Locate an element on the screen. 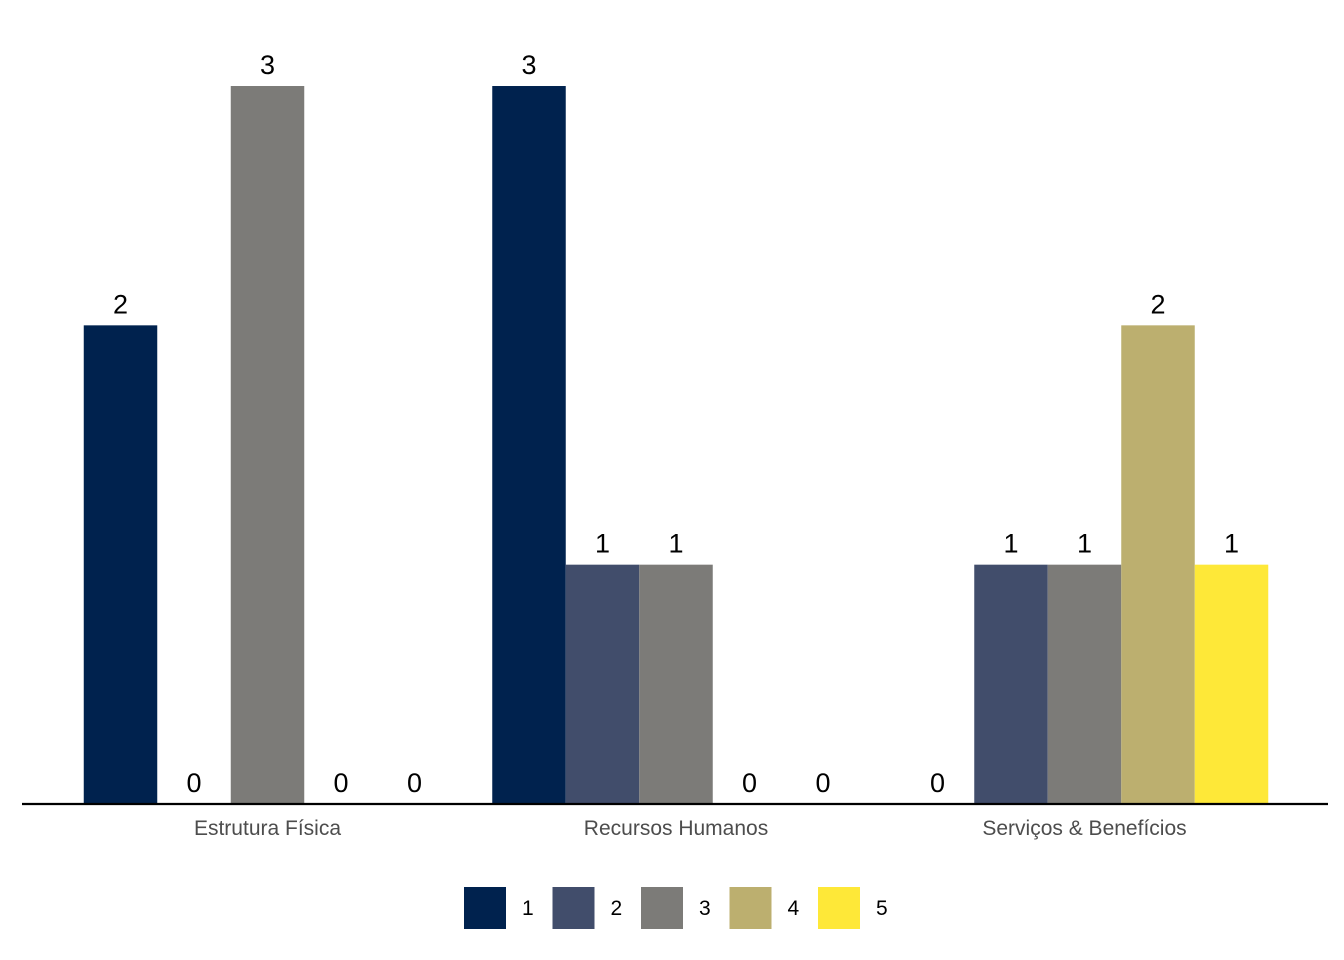  data-label-3-series-2: 1 is located at coordinates (1010, 544).